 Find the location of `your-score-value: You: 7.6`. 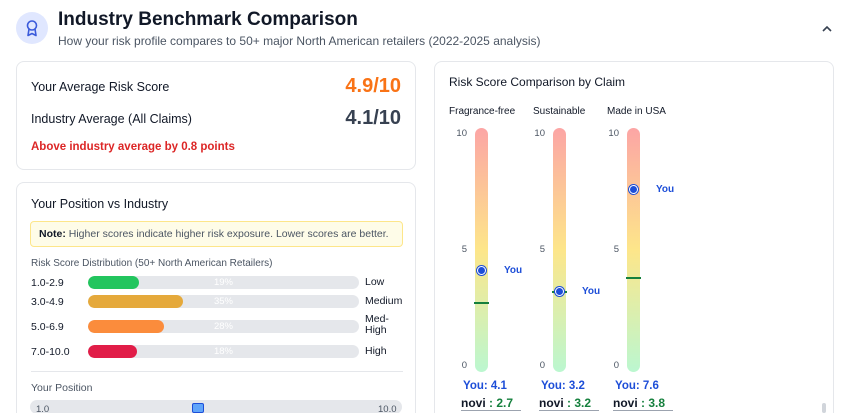

your-score-value: You: 7.6 is located at coordinates (637, 386).